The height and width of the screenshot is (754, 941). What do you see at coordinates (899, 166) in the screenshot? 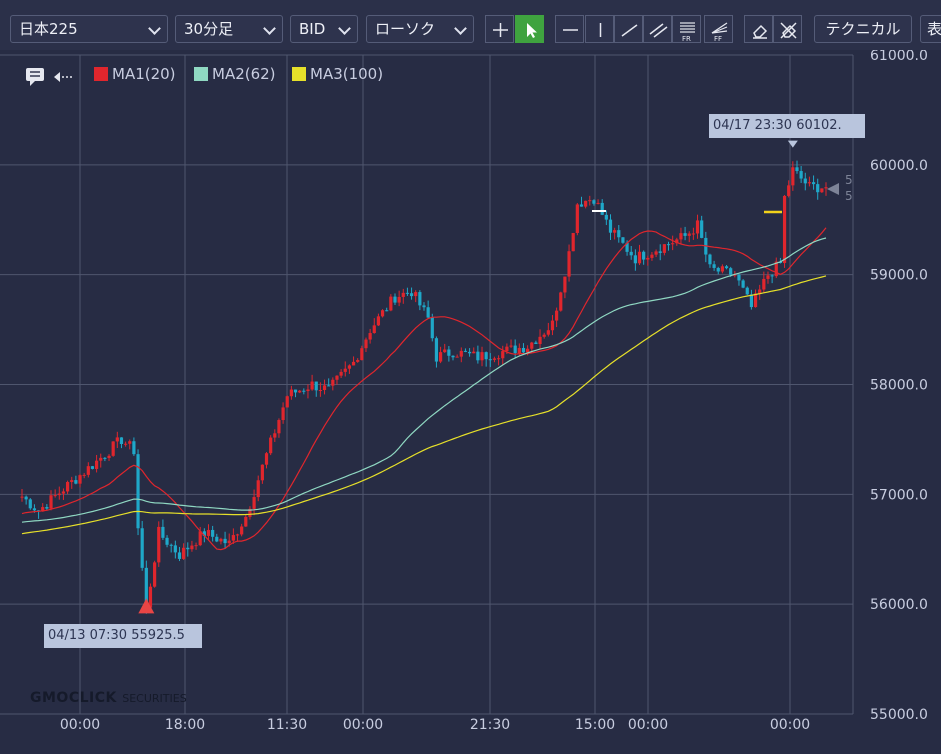
I see `y-tick-label: 60000.0` at bounding box center [899, 166].